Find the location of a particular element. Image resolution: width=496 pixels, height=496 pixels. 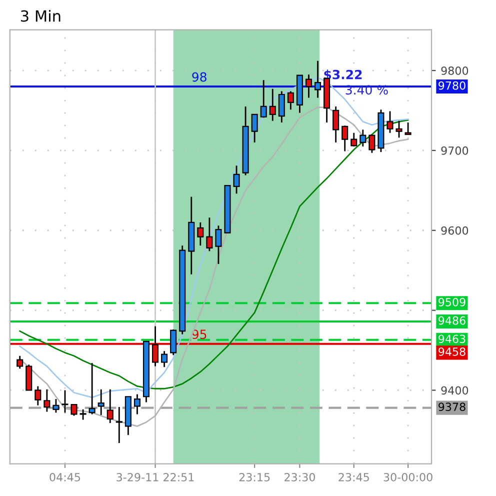

ref-line-label: 9458 is located at coordinates (452, 351).